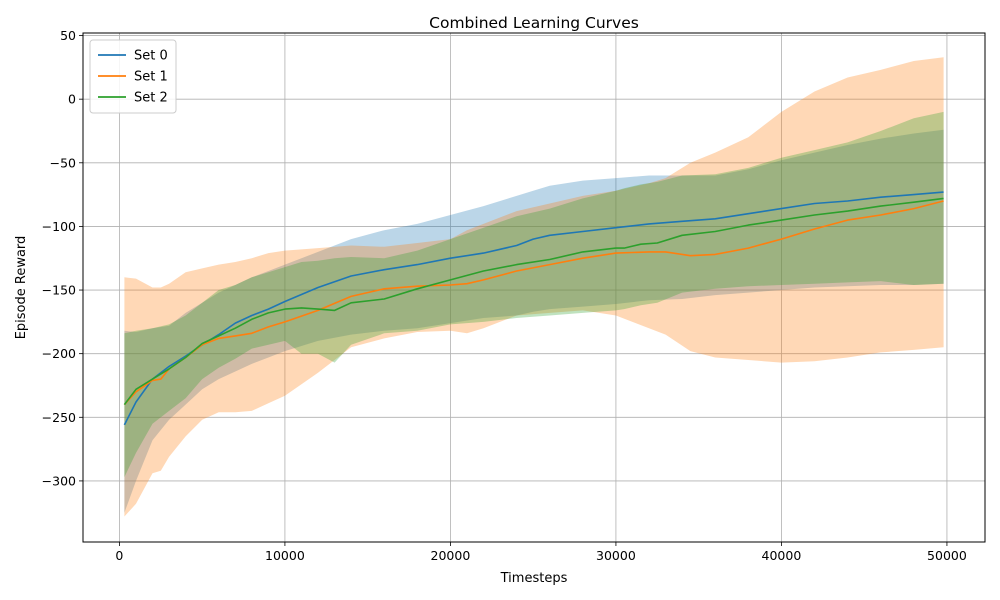 The image size is (1000, 600). Describe the element at coordinates (21, 288) in the screenshot. I see `y-axis-label: Episode Reward` at that location.